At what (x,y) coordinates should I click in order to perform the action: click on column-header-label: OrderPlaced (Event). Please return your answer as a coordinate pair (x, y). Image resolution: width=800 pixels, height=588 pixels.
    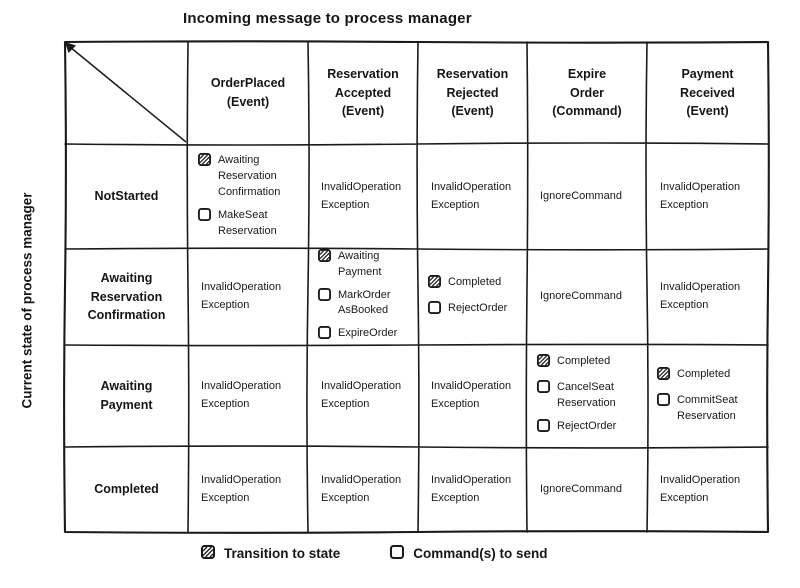
    Looking at the image, I should click on (248, 92).